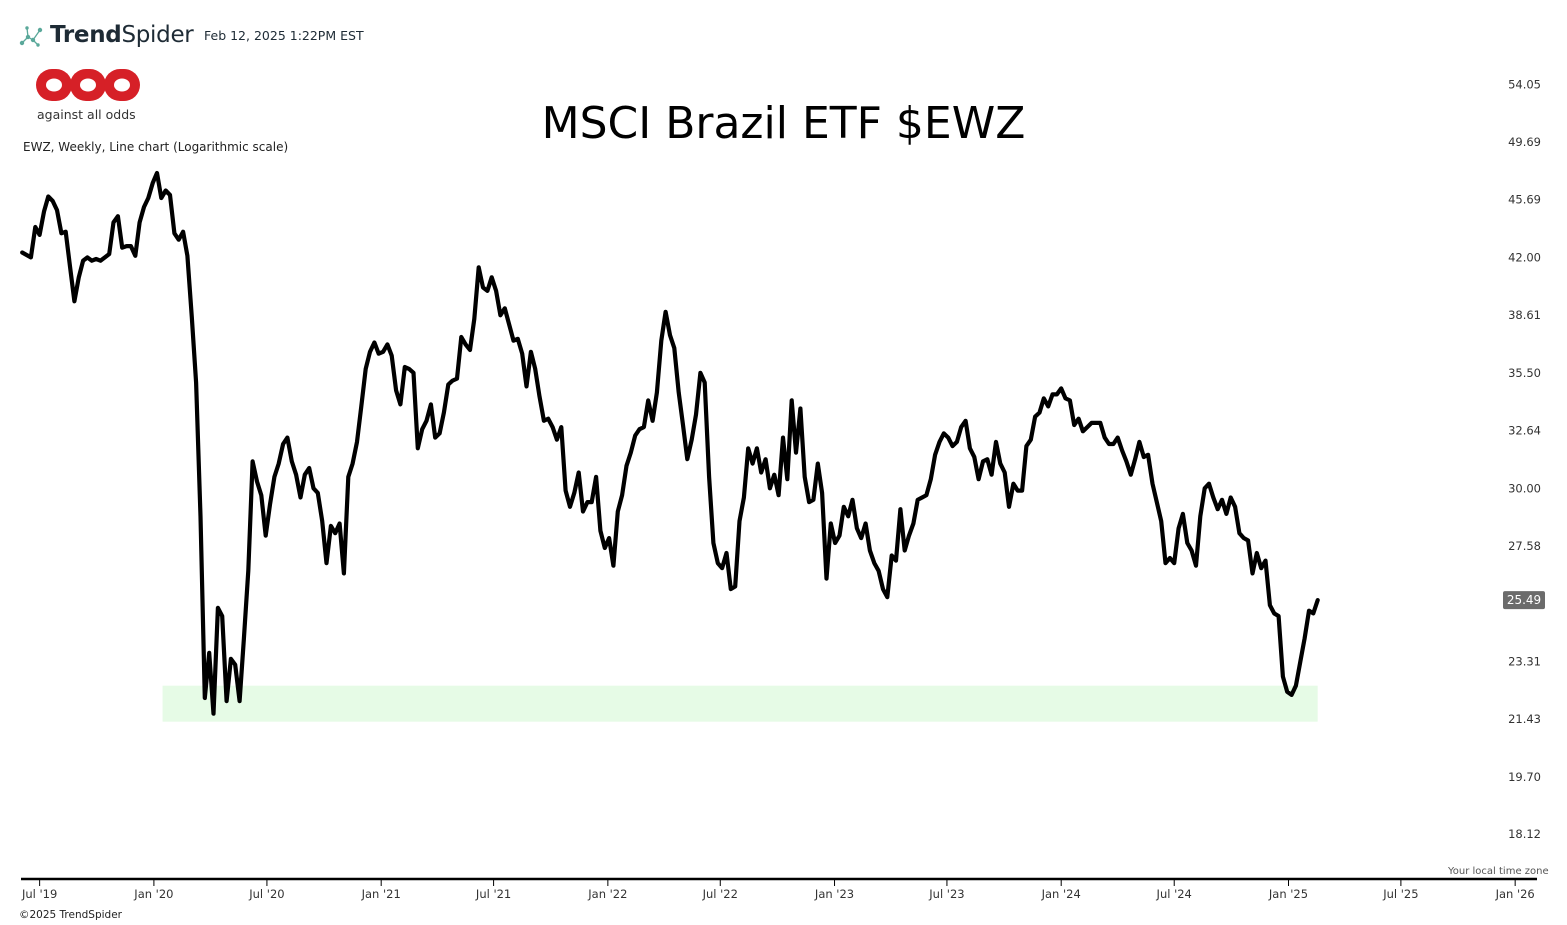 This screenshot has height=925, width=1567. What do you see at coordinates (493, 894) in the screenshot?
I see `x-tick-label: Jul '21` at bounding box center [493, 894].